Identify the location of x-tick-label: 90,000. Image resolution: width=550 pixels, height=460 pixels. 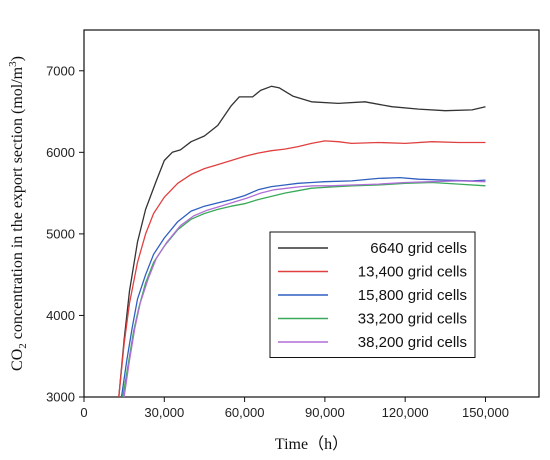
(325, 412).